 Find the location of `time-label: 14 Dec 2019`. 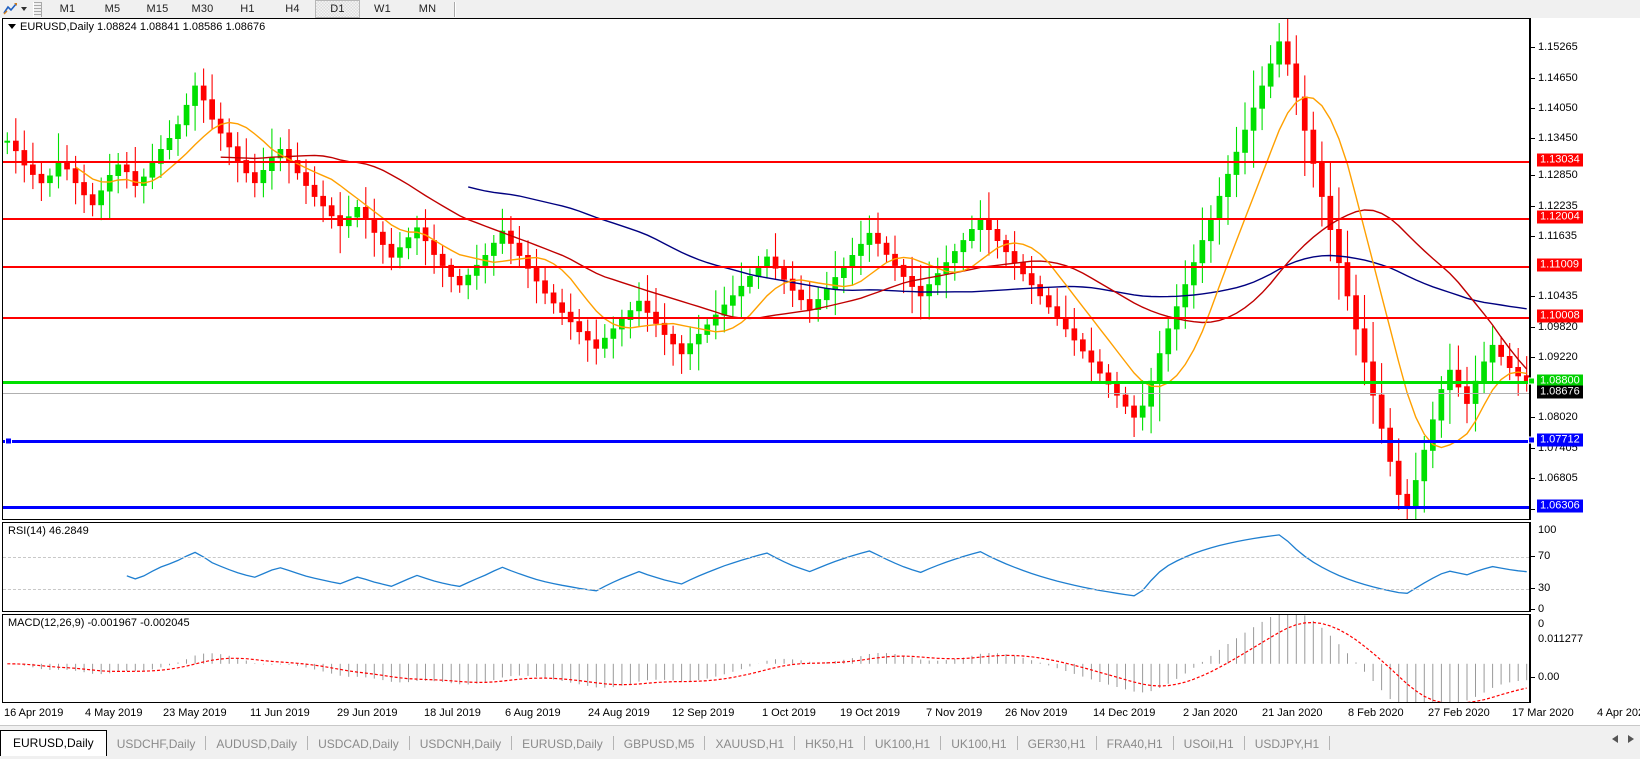

time-label: 14 Dec 2019 is located at coordinates (1124, 713).